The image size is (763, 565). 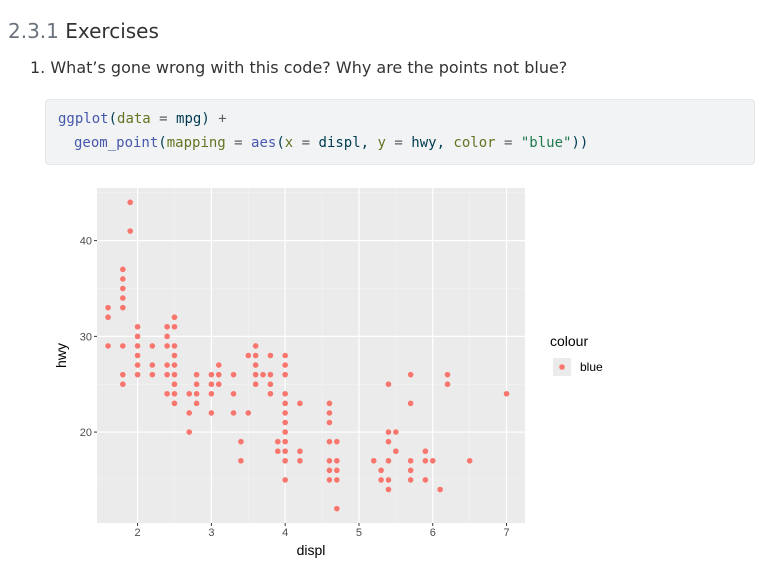 I want to click on y-tick-label: 40, so click(x=86, y=242).